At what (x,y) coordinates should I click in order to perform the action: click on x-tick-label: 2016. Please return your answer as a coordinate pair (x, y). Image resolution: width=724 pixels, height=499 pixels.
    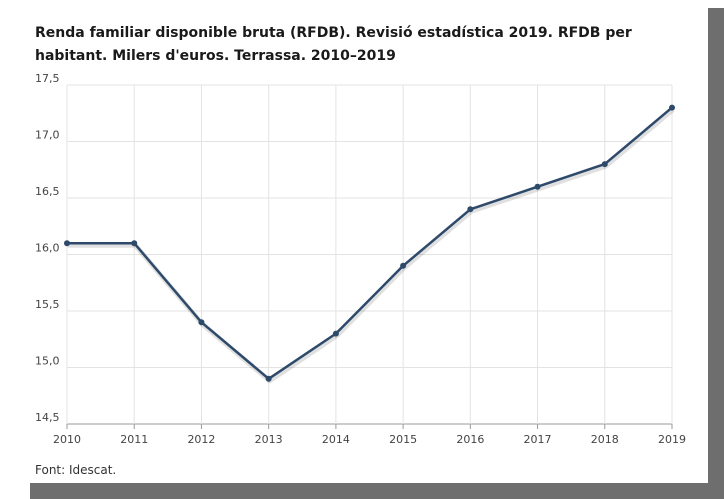
    Looking at the image, I should click on (470, 439).